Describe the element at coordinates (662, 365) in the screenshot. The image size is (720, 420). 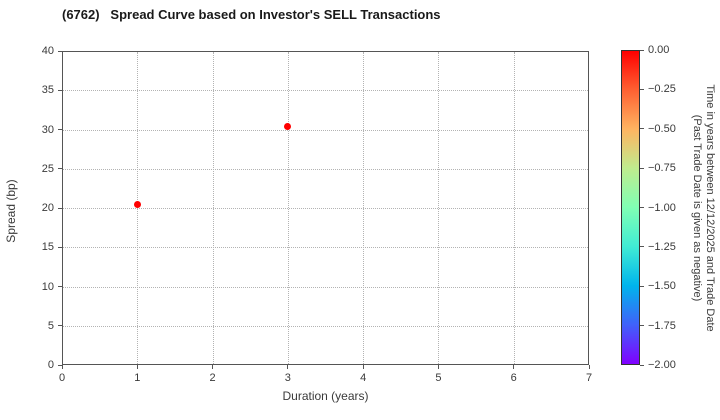
I see `colorbar-tick-label: −2.00` at that location.